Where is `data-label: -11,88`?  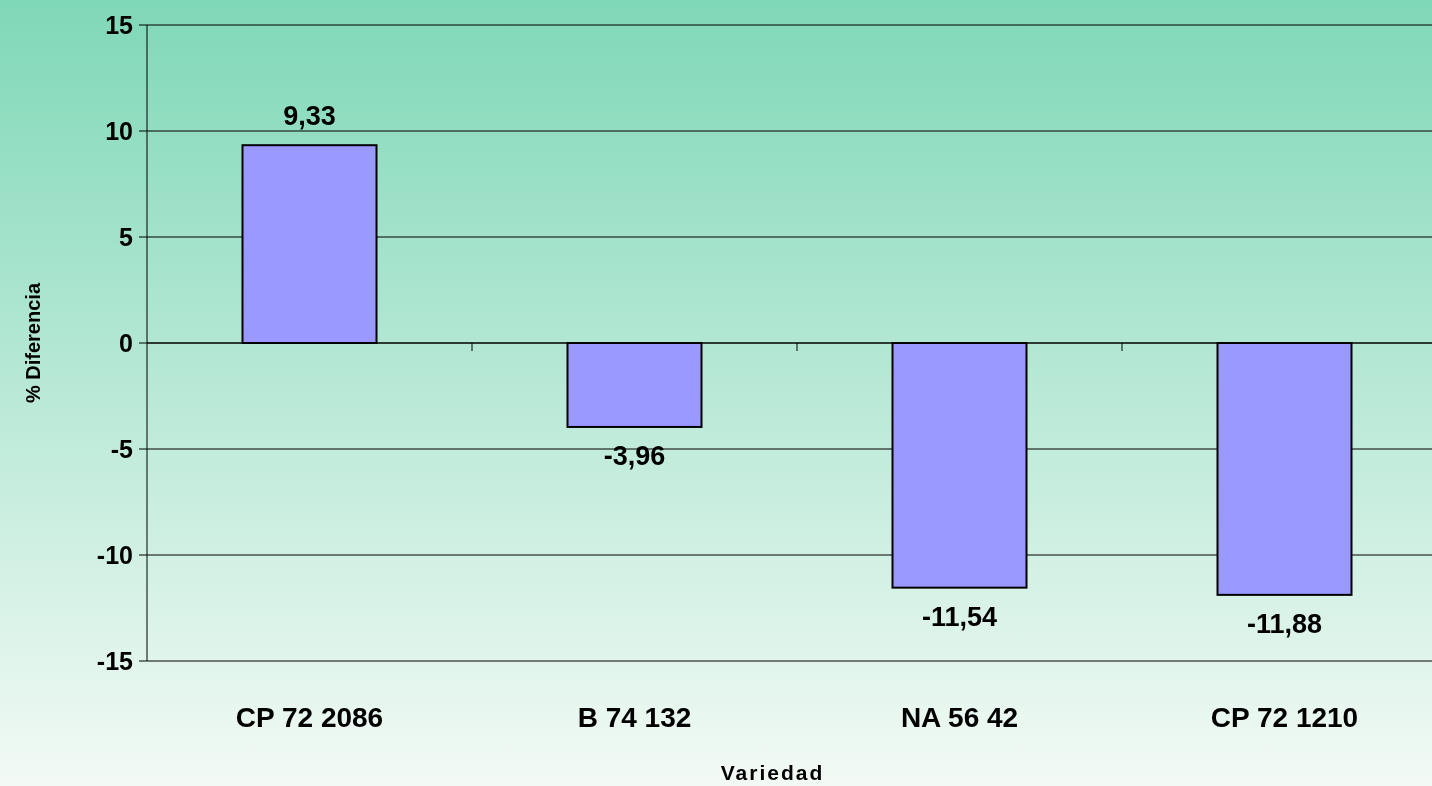 data-label: -11,88 is located at coordinates (1284, 623).